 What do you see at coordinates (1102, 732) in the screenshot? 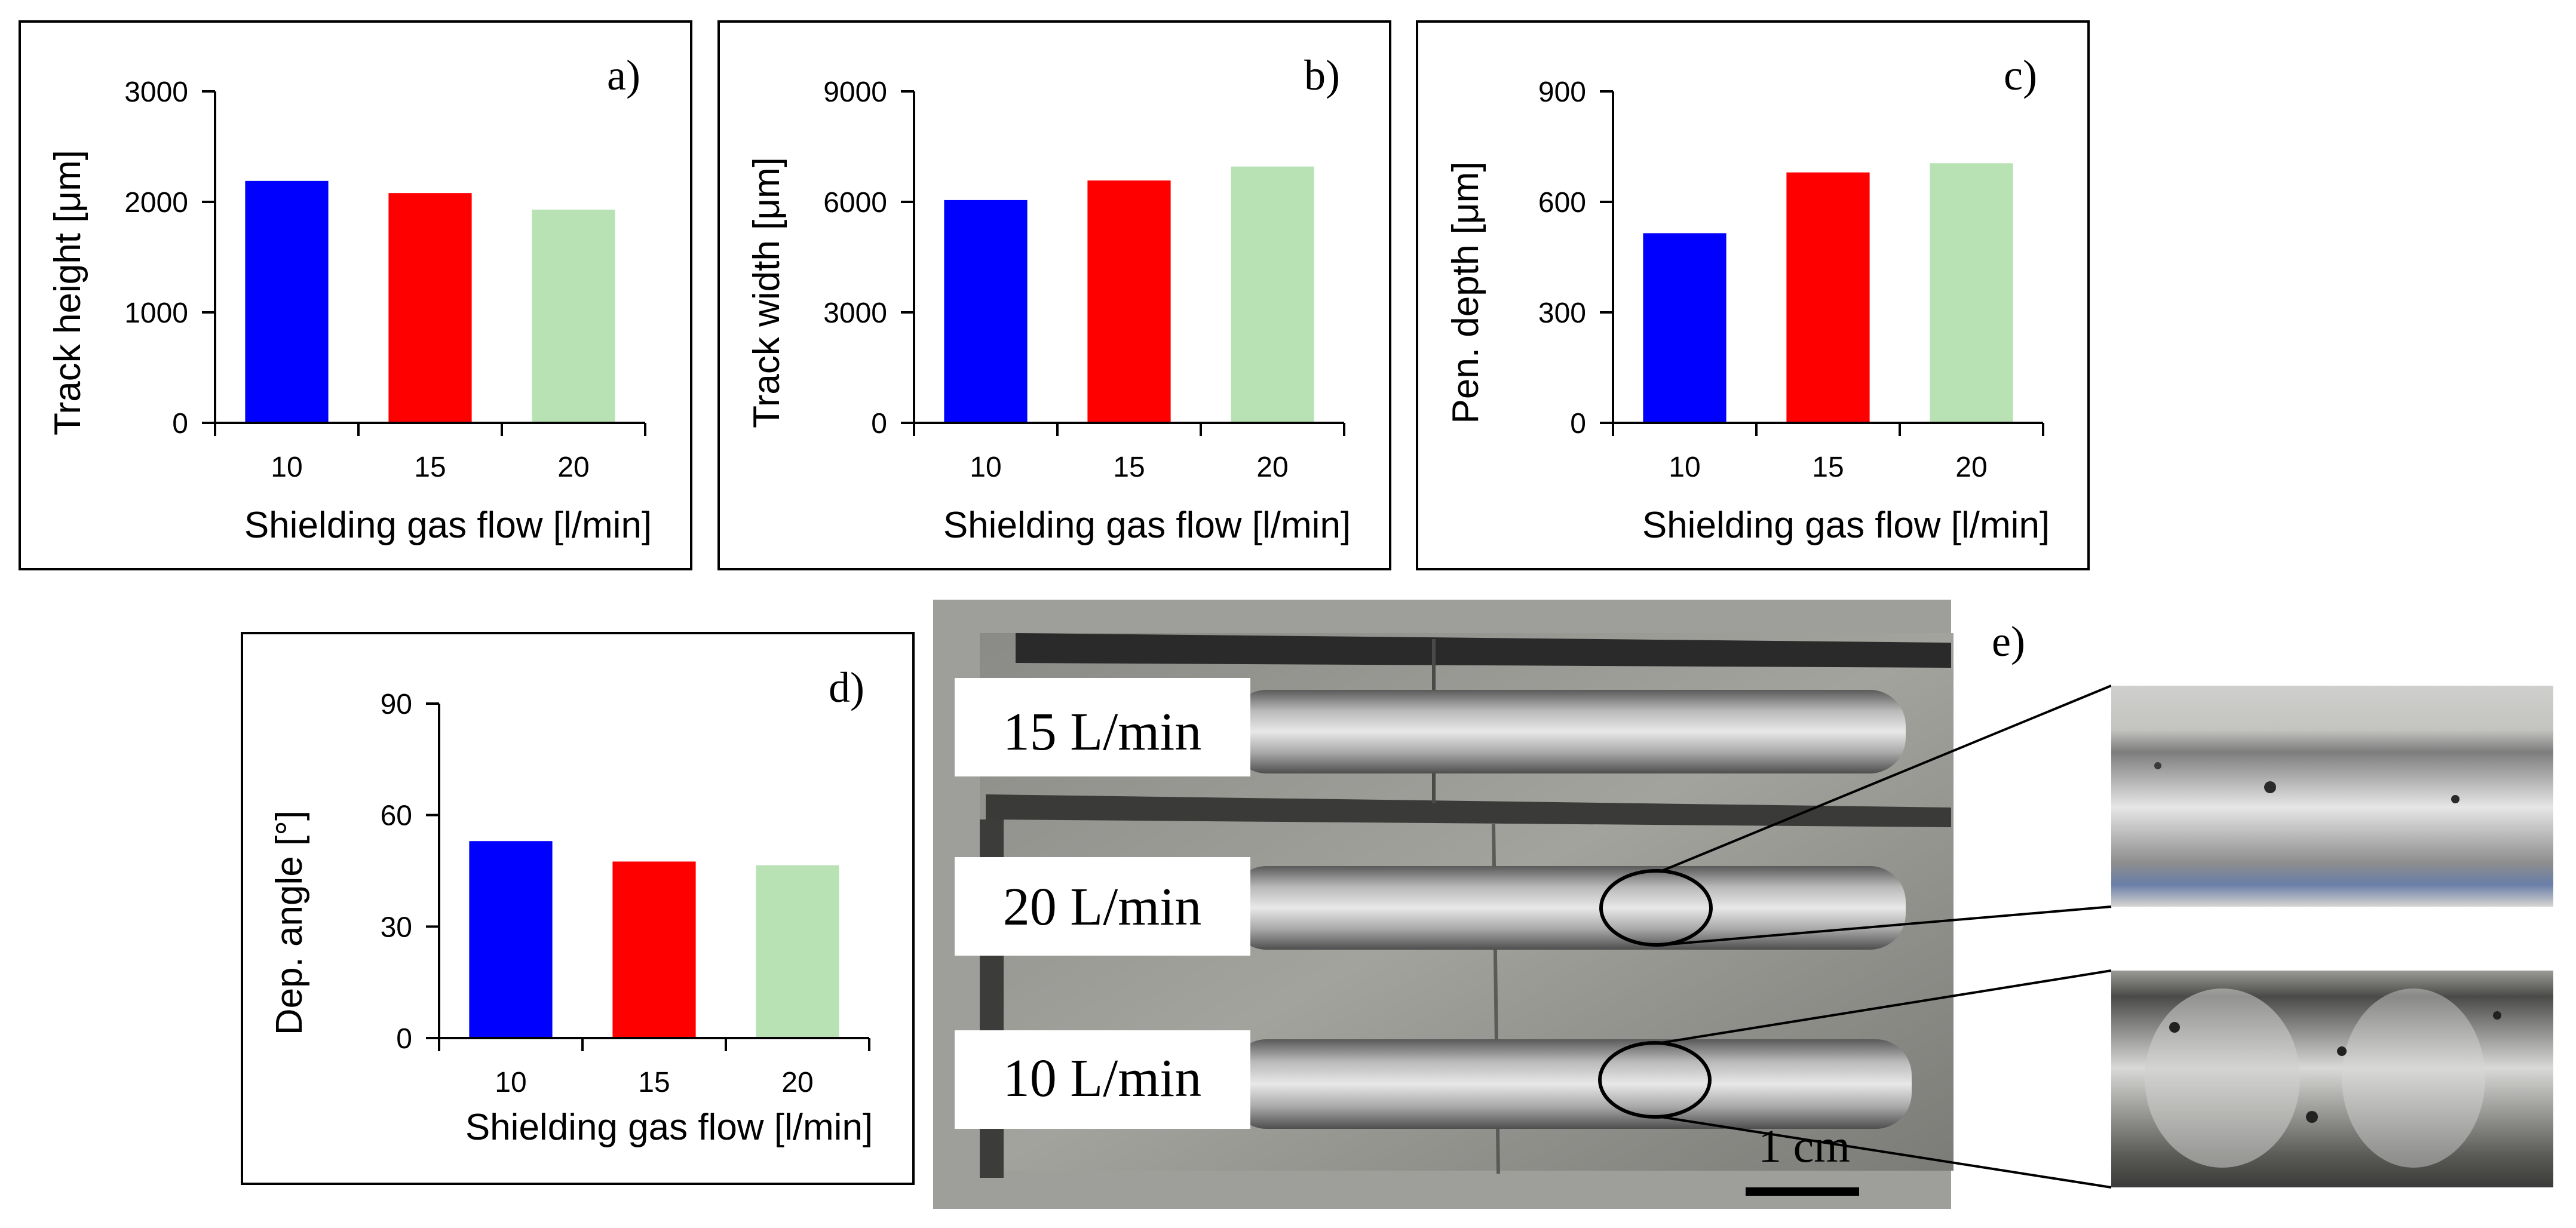
I see `label-15-l-min: 15 L/min` at bounding box center [1102, 732].